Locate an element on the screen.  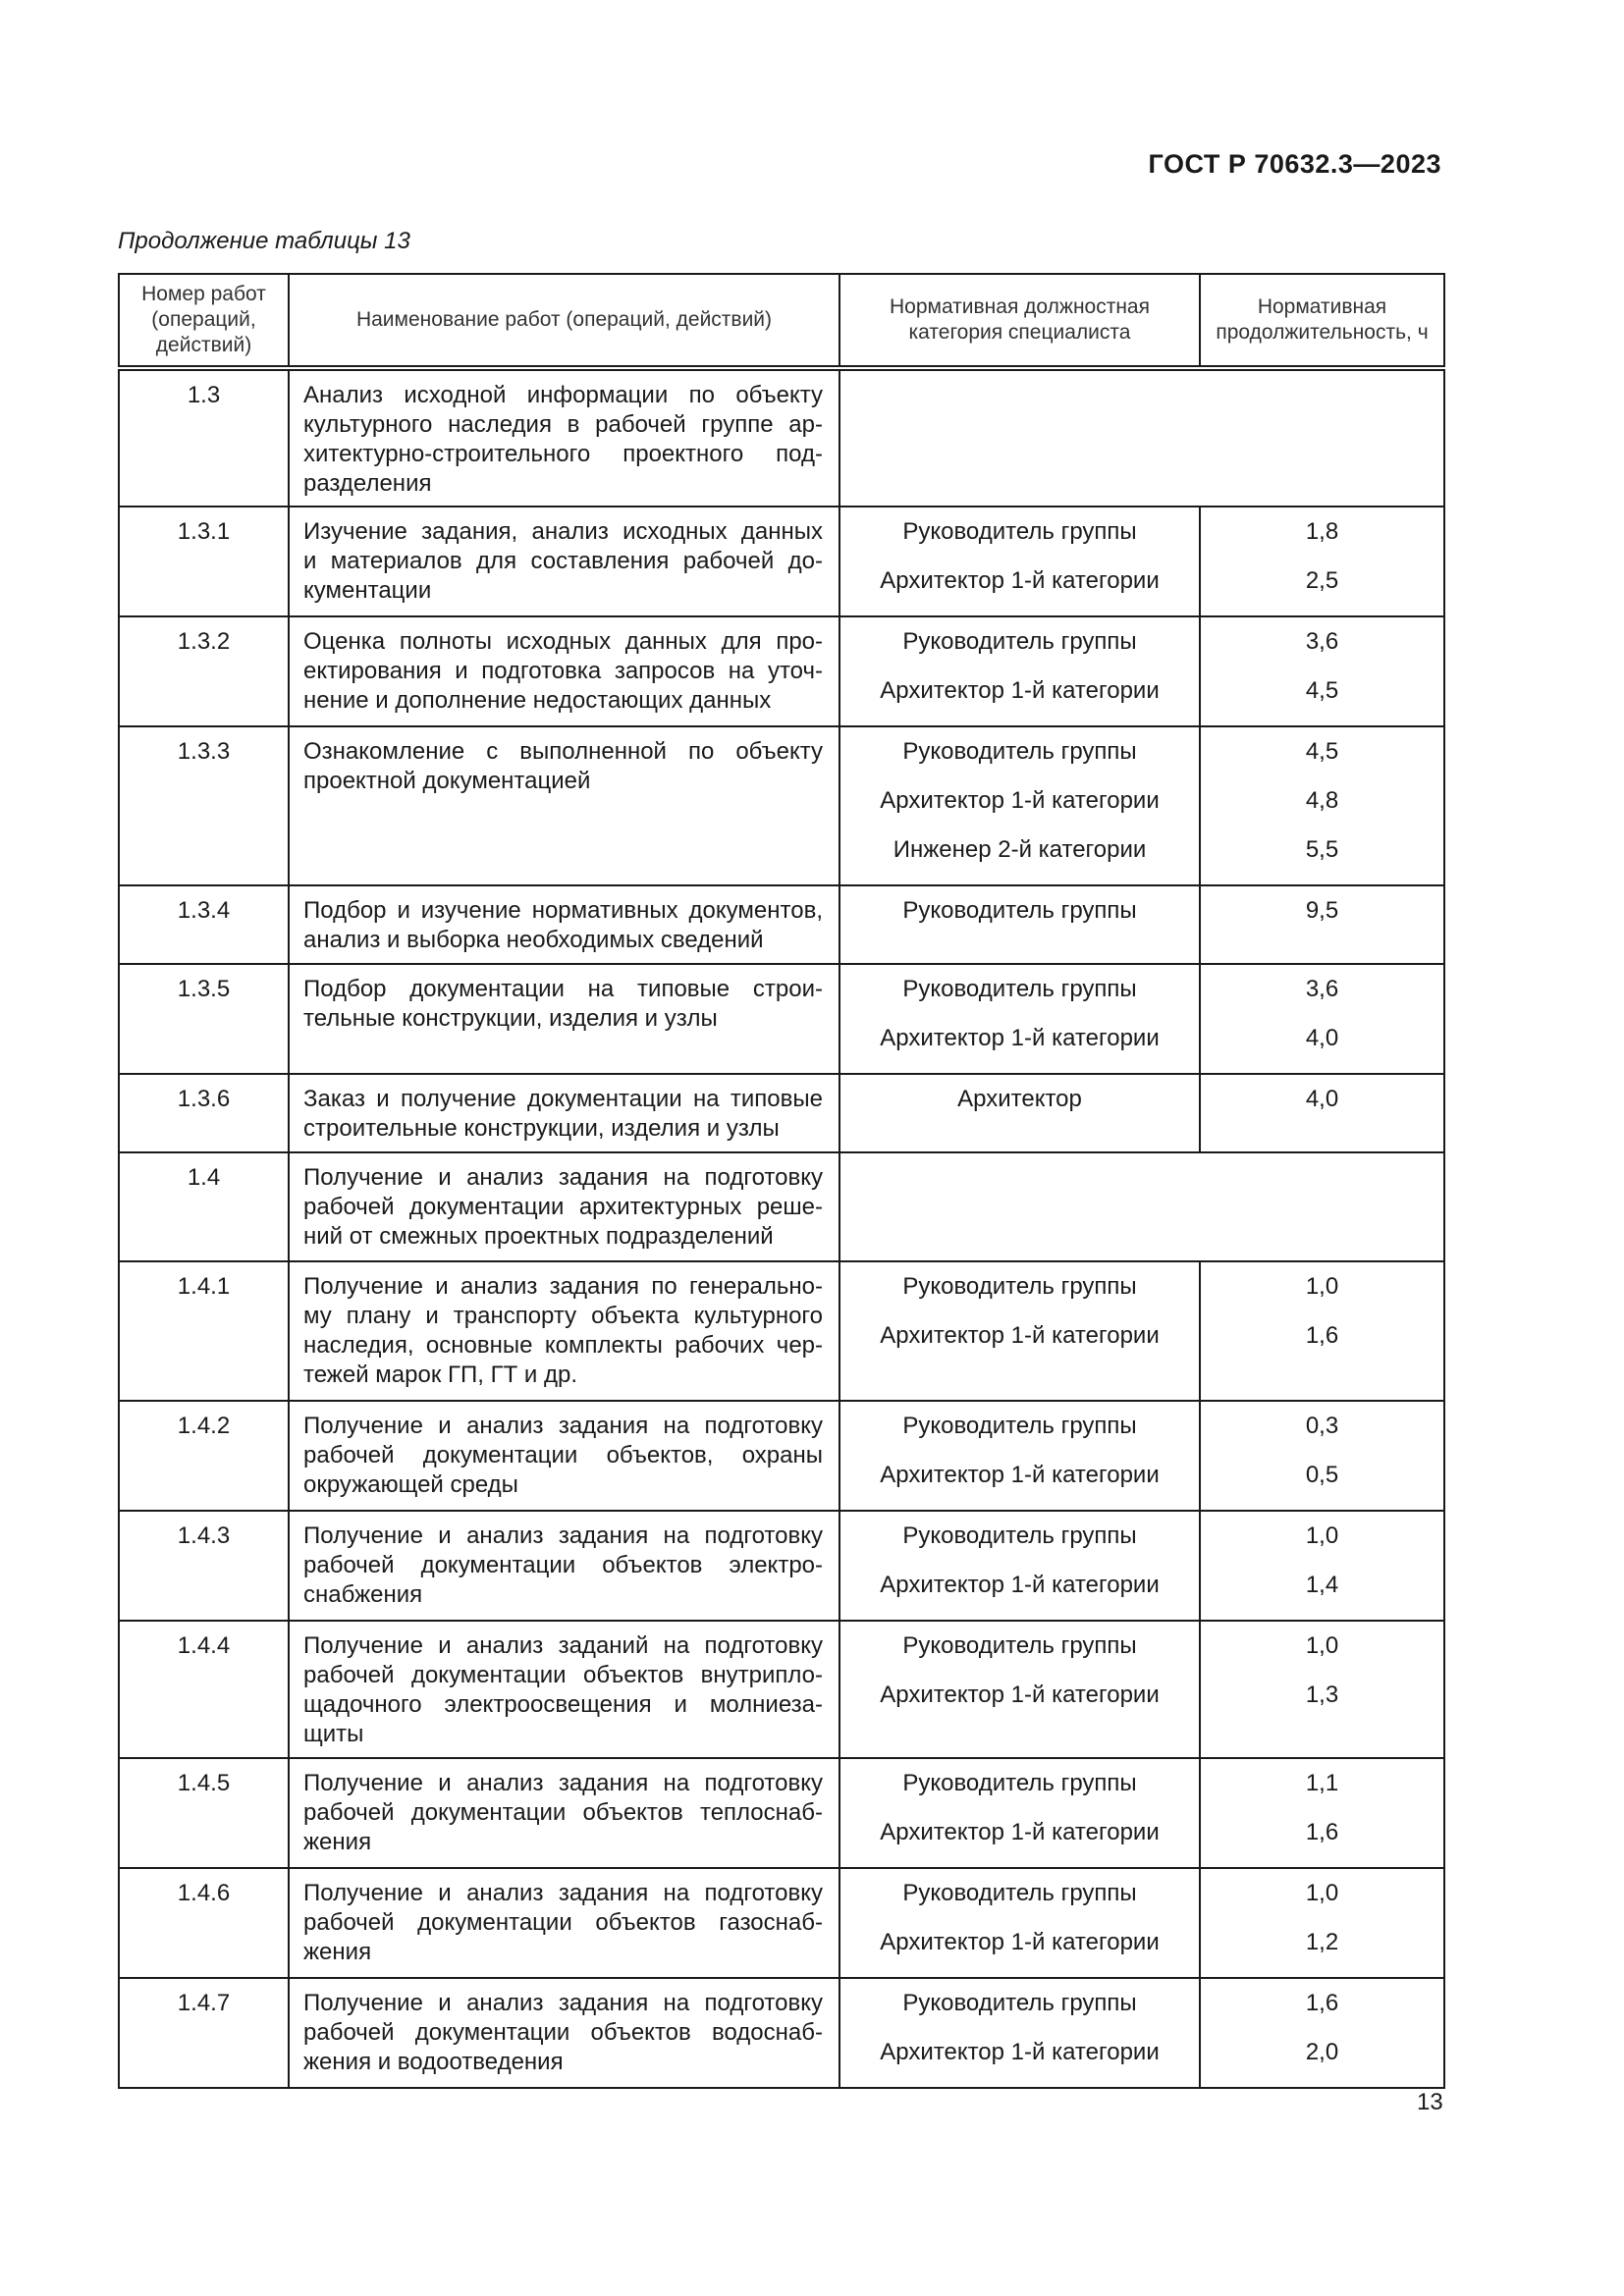
work-name-line: тежей марок ГП, ГТ и др. is located at coordinates (440, 1375).